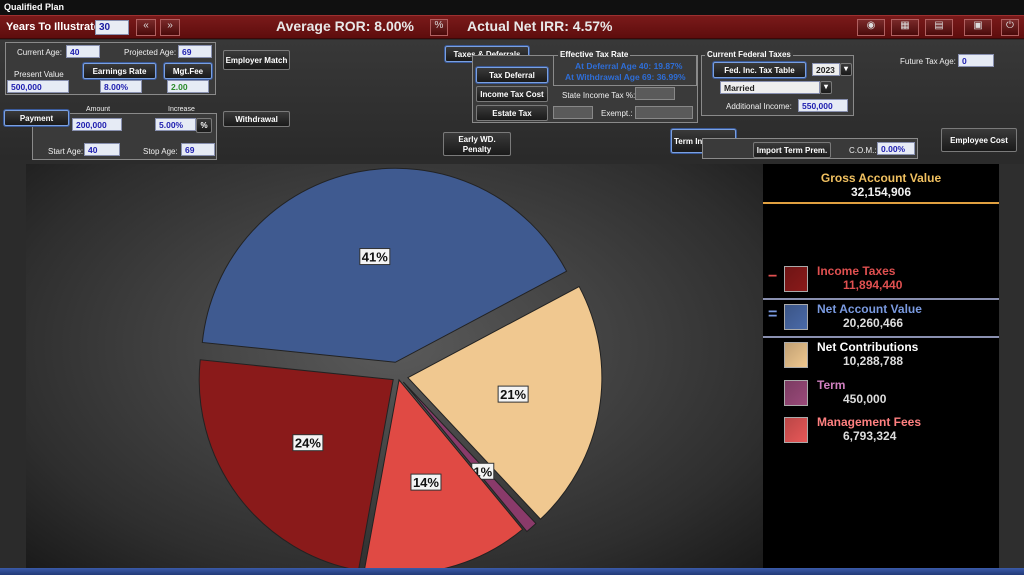 This screenshot has height=575, width=1024. Describe the element at coordinates (881, 178) in the screenshot. I see `gross-value-title: Gross Account Value` at that location.